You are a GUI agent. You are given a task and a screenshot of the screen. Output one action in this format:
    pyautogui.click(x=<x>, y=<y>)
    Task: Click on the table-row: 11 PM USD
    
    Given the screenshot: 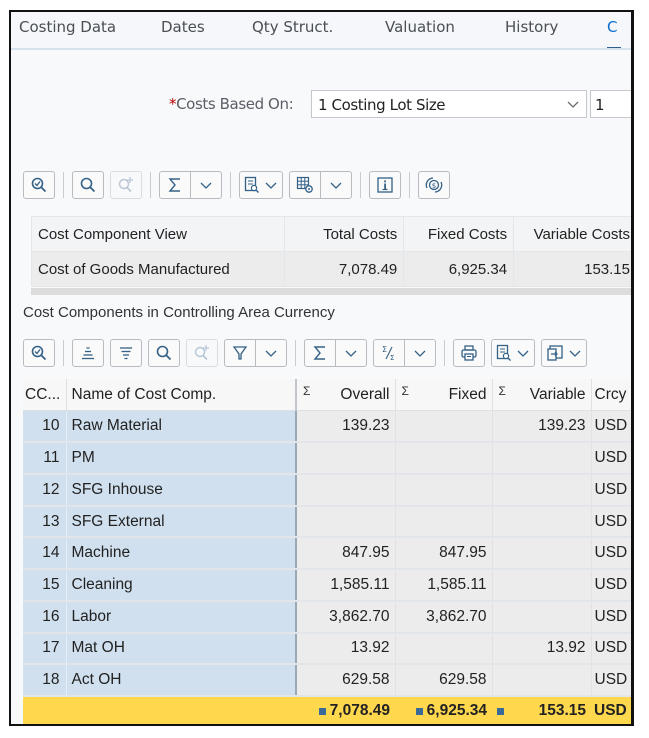 What is the action you would take?
    pyautogui.click(x=327, y=459)
    